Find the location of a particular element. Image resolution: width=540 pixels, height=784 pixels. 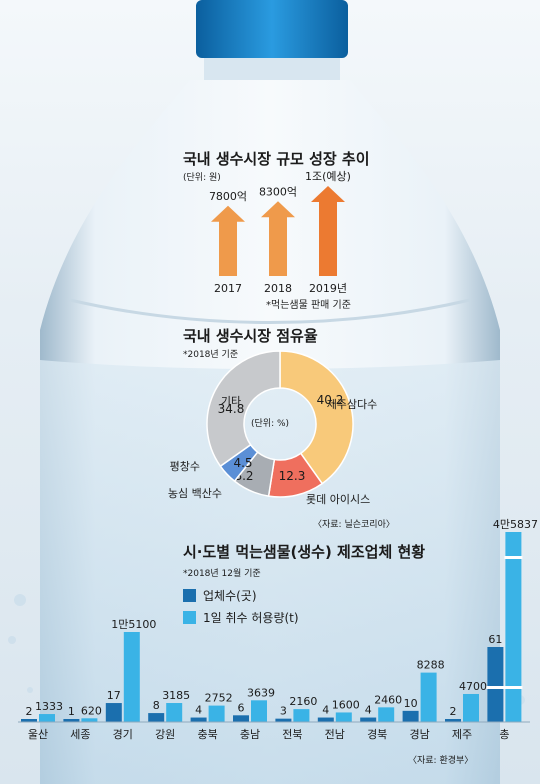

bar-capacity-label: 2160 is located at coordinates (303, 701).